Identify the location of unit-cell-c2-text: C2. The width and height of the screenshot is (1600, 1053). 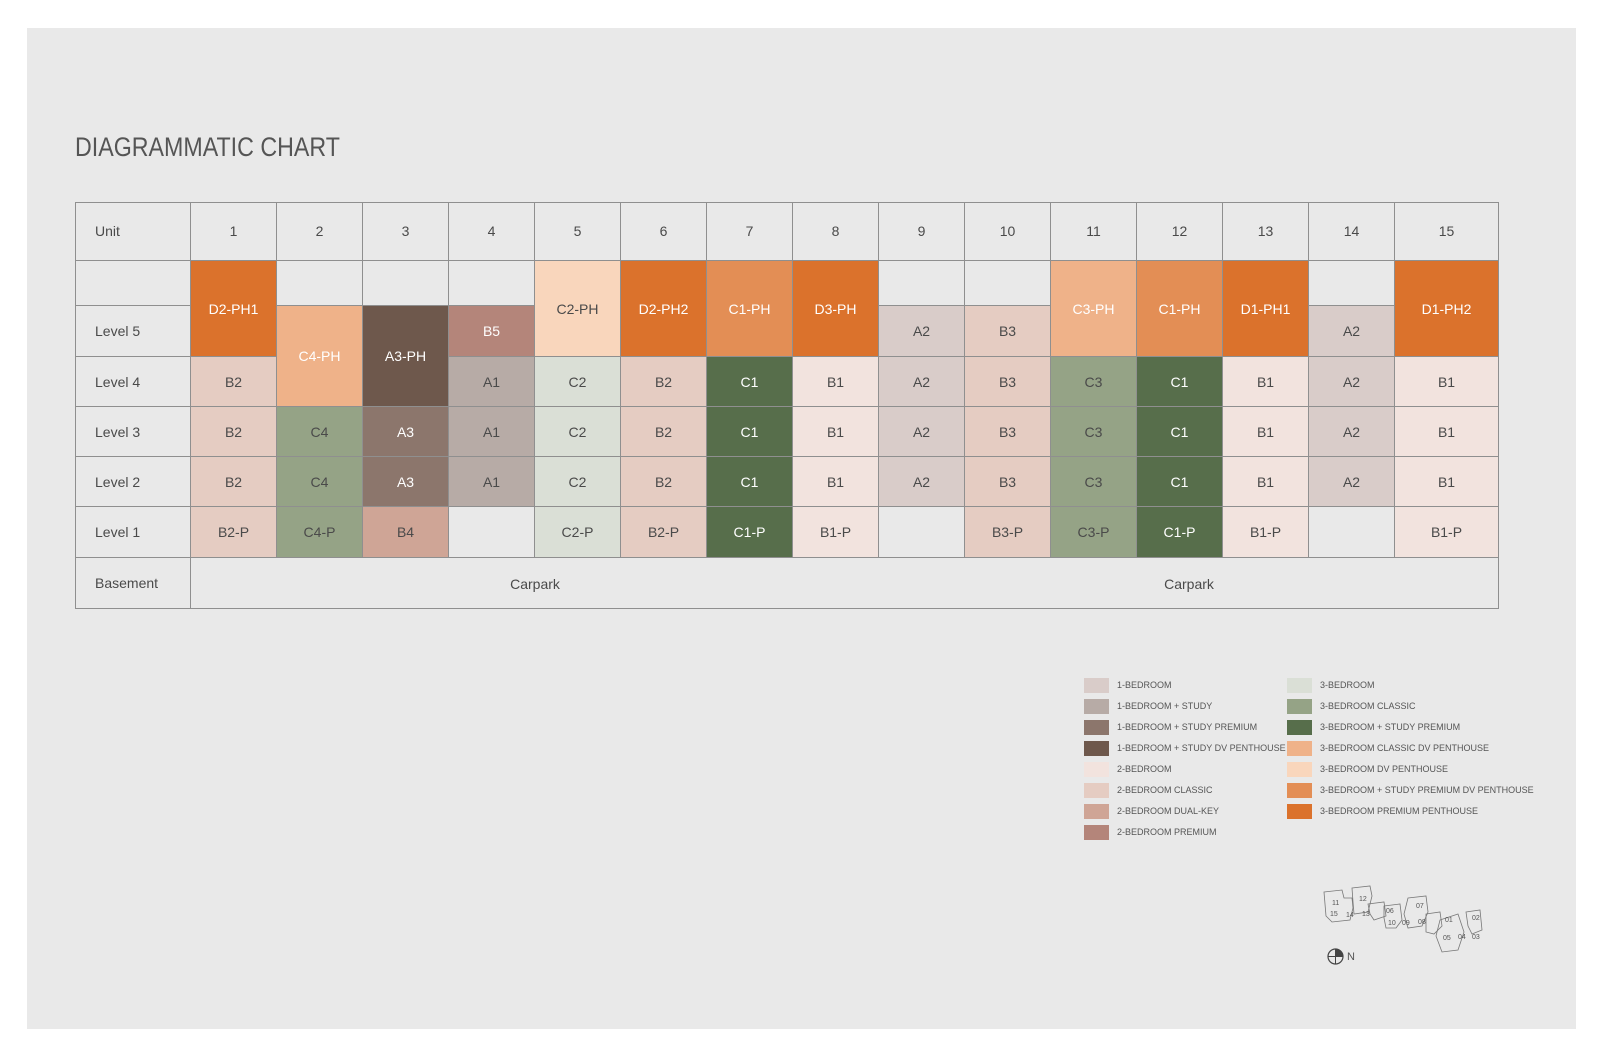
(577, 481).